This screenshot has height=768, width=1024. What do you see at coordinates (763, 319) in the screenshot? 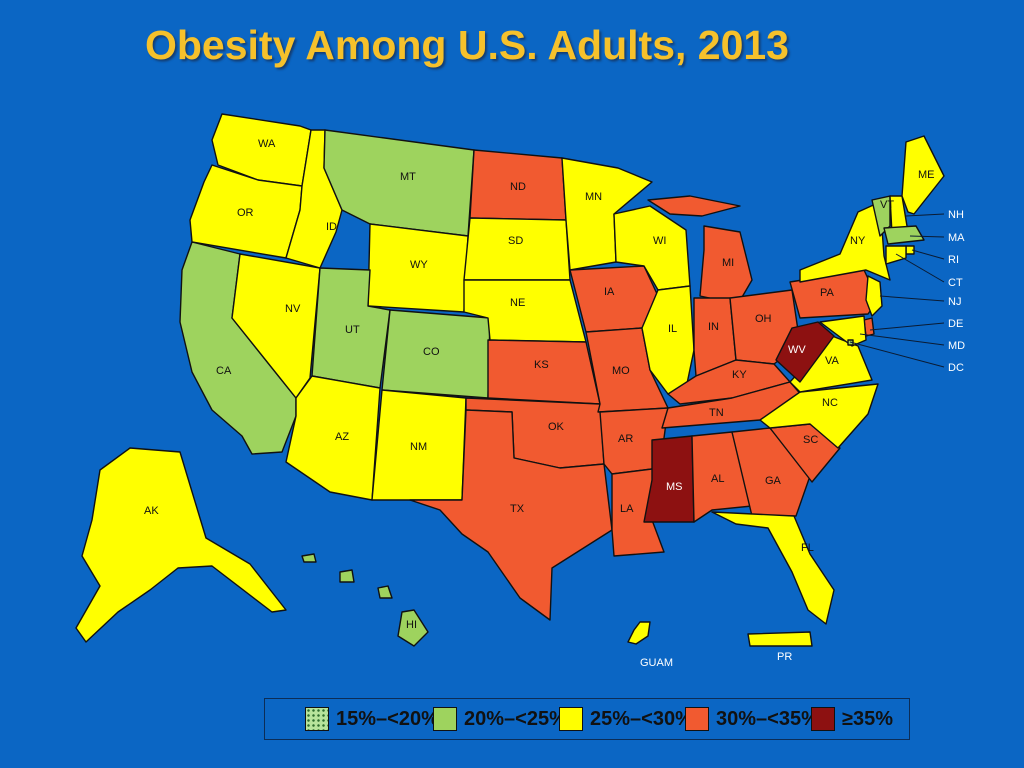
I see `state-label-oh: OH` at bounding box center [763, 319].